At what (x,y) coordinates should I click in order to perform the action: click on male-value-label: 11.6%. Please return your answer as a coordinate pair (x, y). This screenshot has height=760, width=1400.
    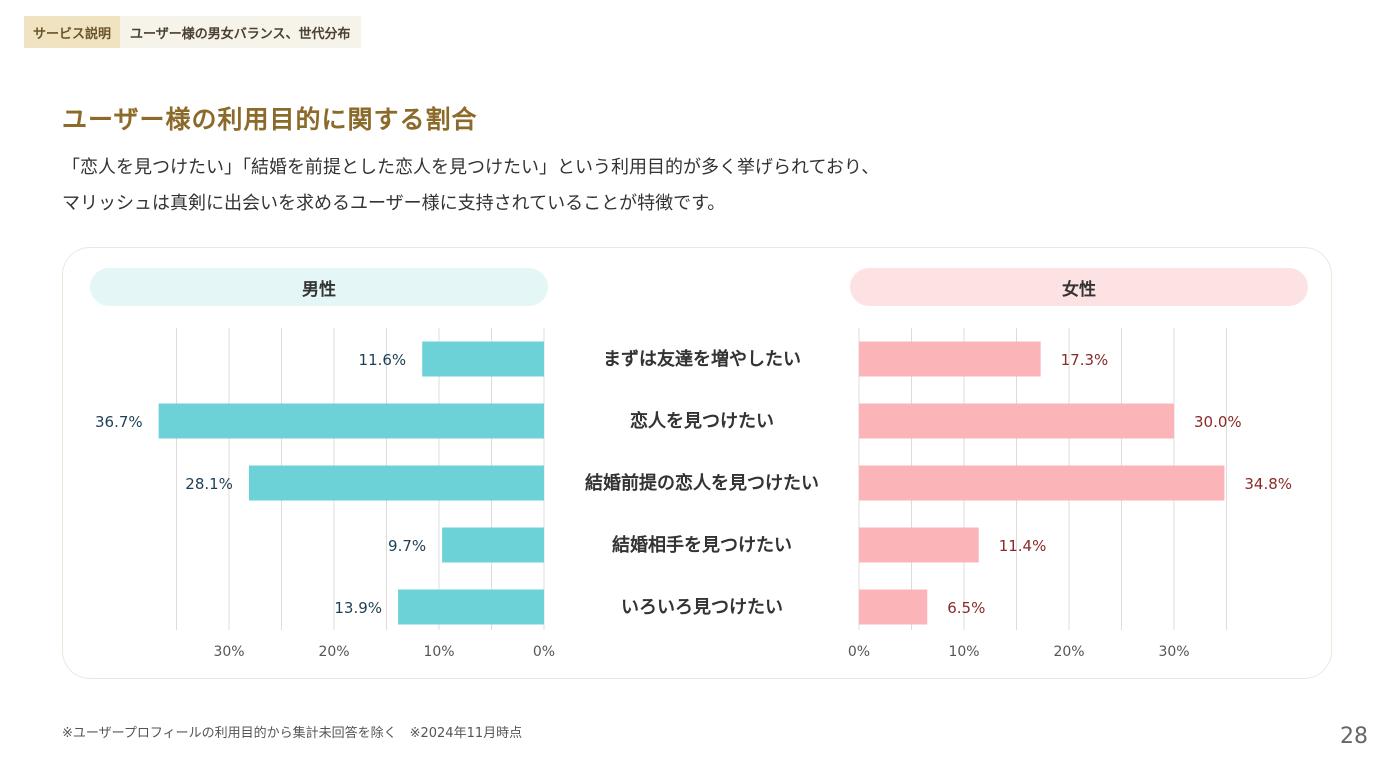
    Looking at the image, I should click on (383, 360).